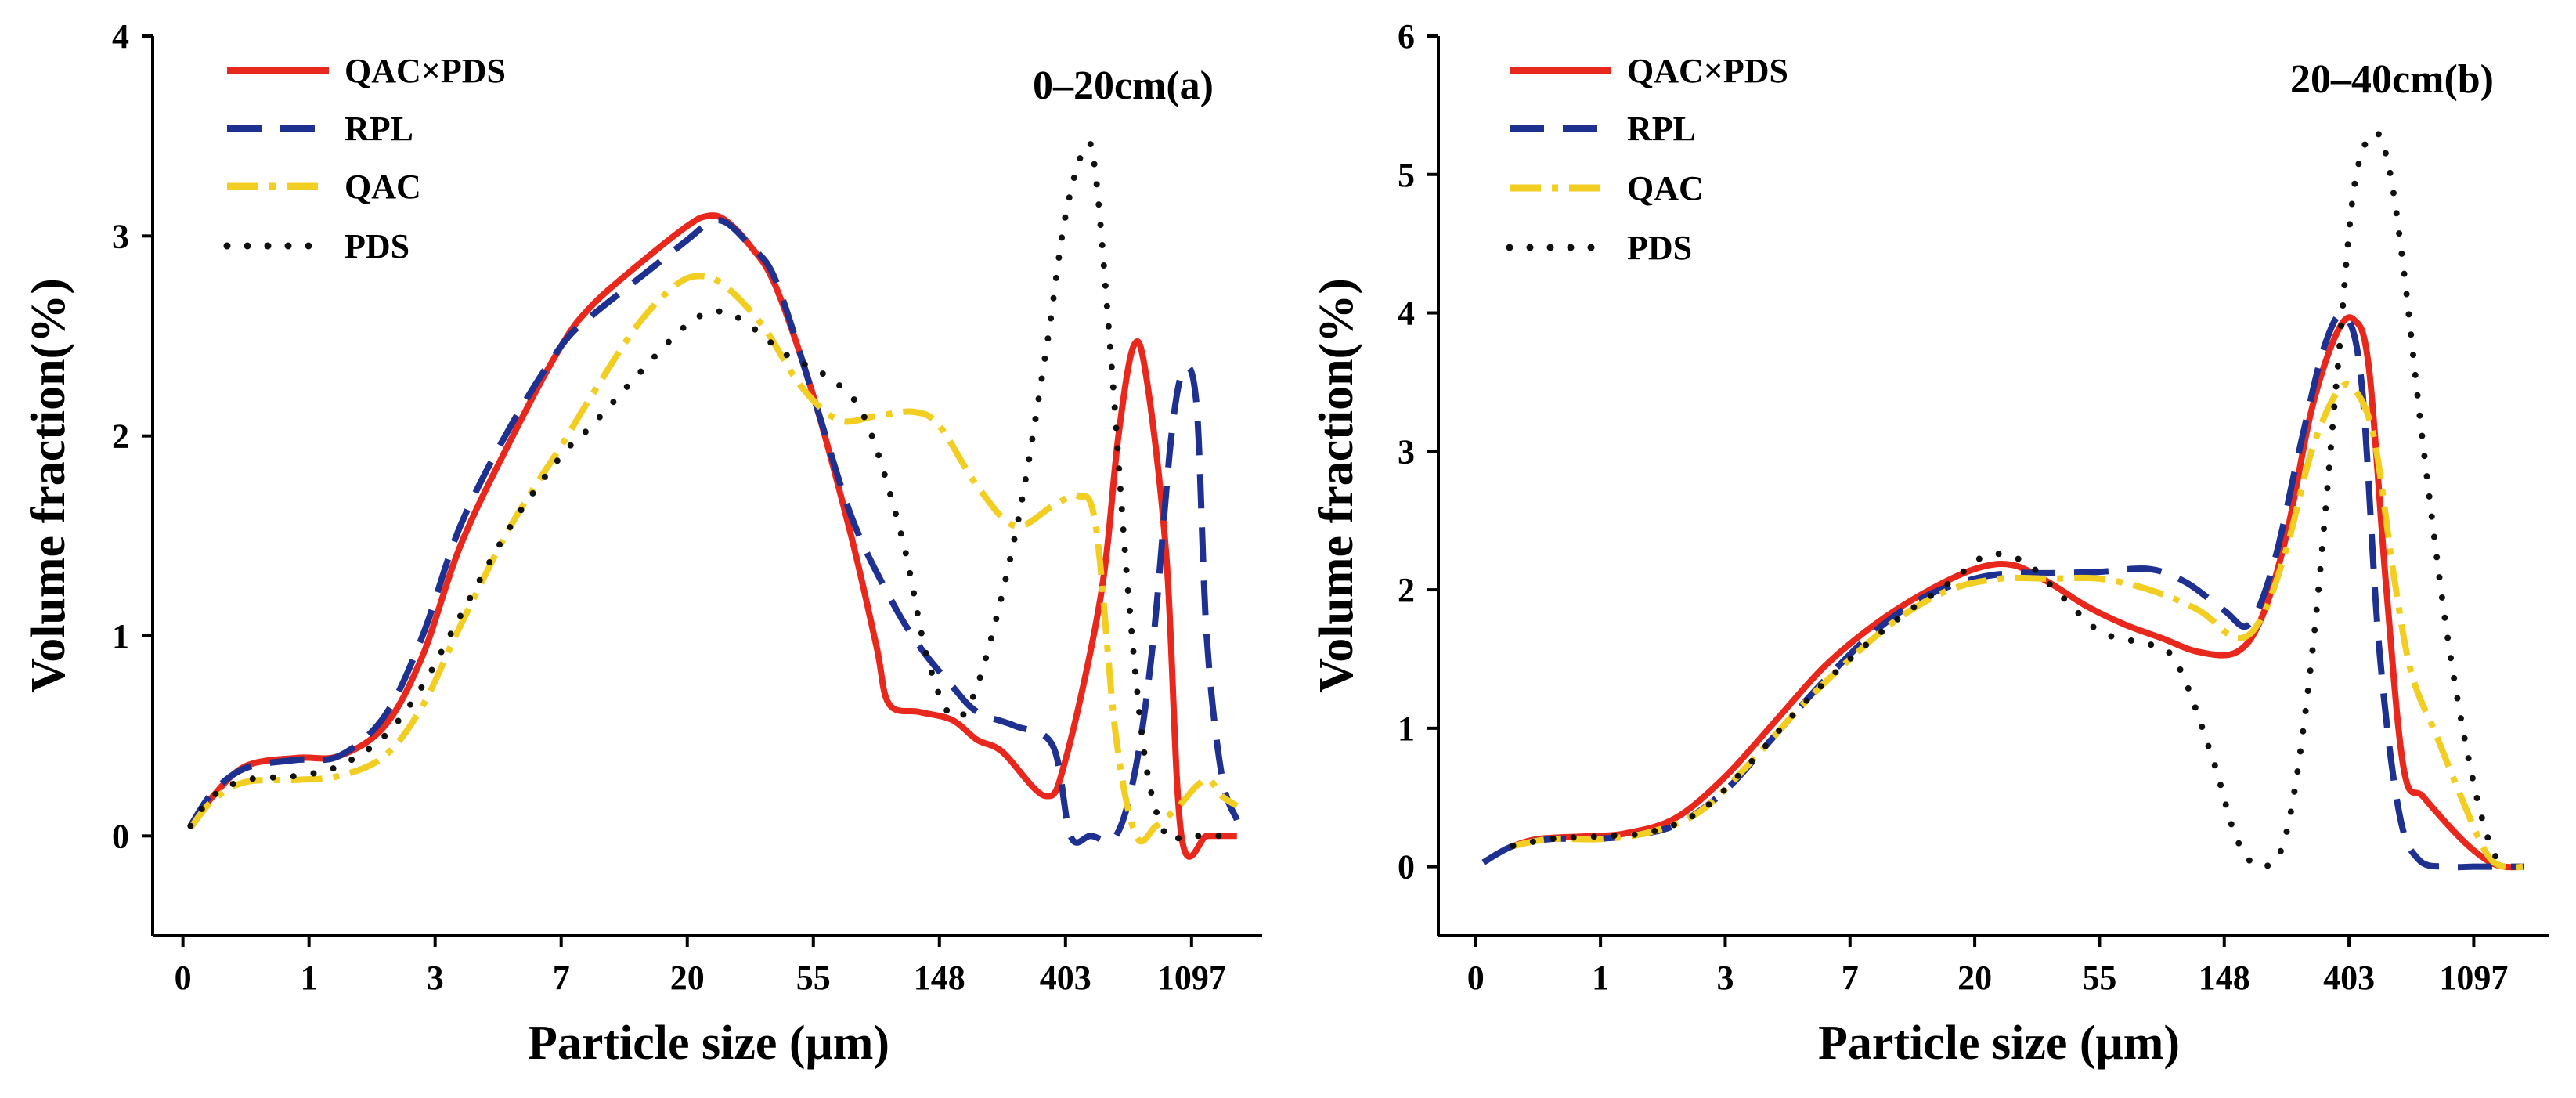 This screenshot has height=1098, width=2576. What do you see at coordinates (120, 836) in the screenshot?
I see `panel-a-y-tick-label: 0` at bounding box center [120, 836].